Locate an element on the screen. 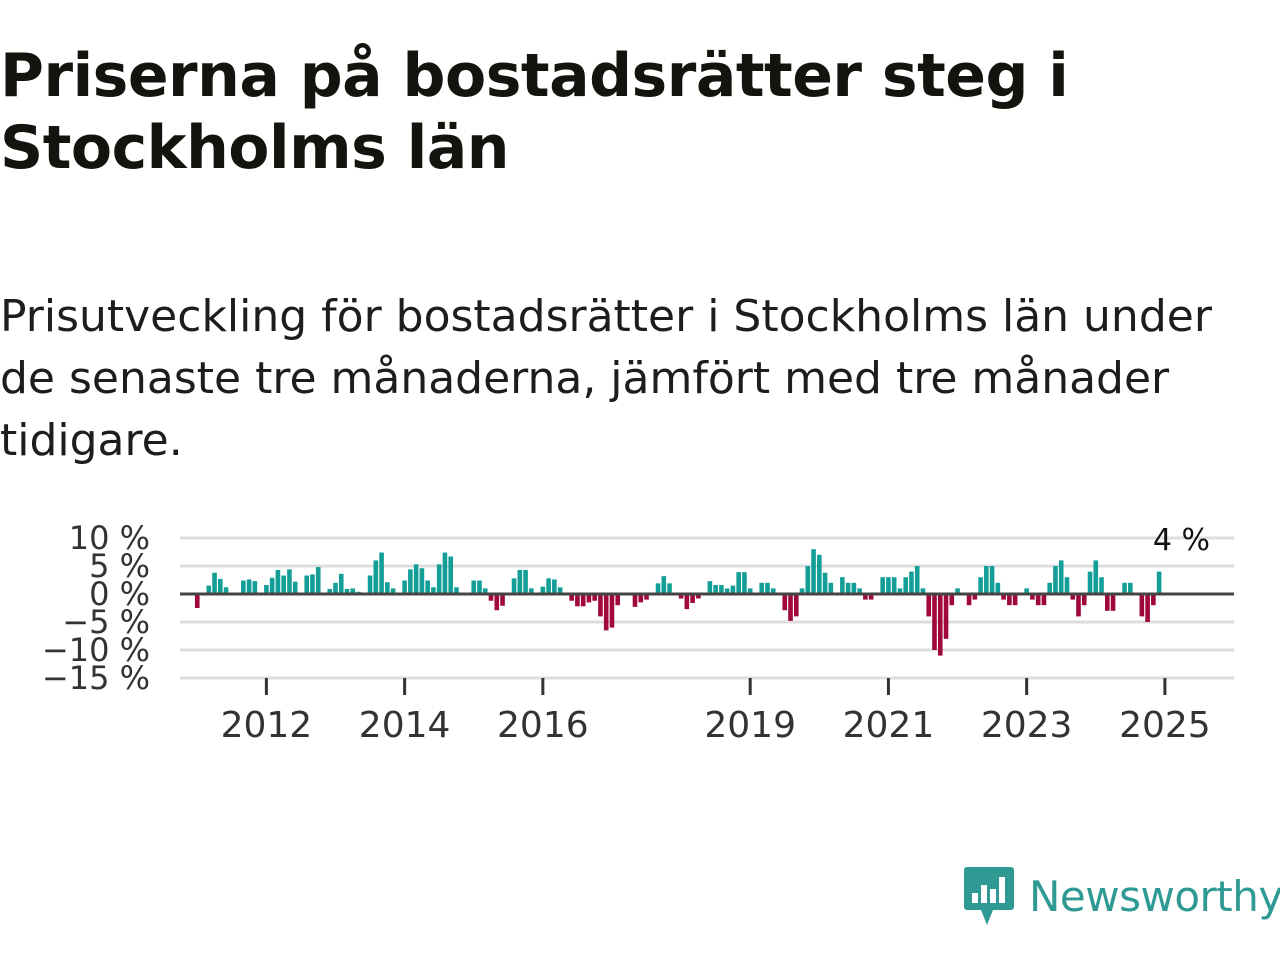 The width and height of the screenshot is (1280, 960). last-value-annotation: 4 % is located at coordinates (1181, 540).